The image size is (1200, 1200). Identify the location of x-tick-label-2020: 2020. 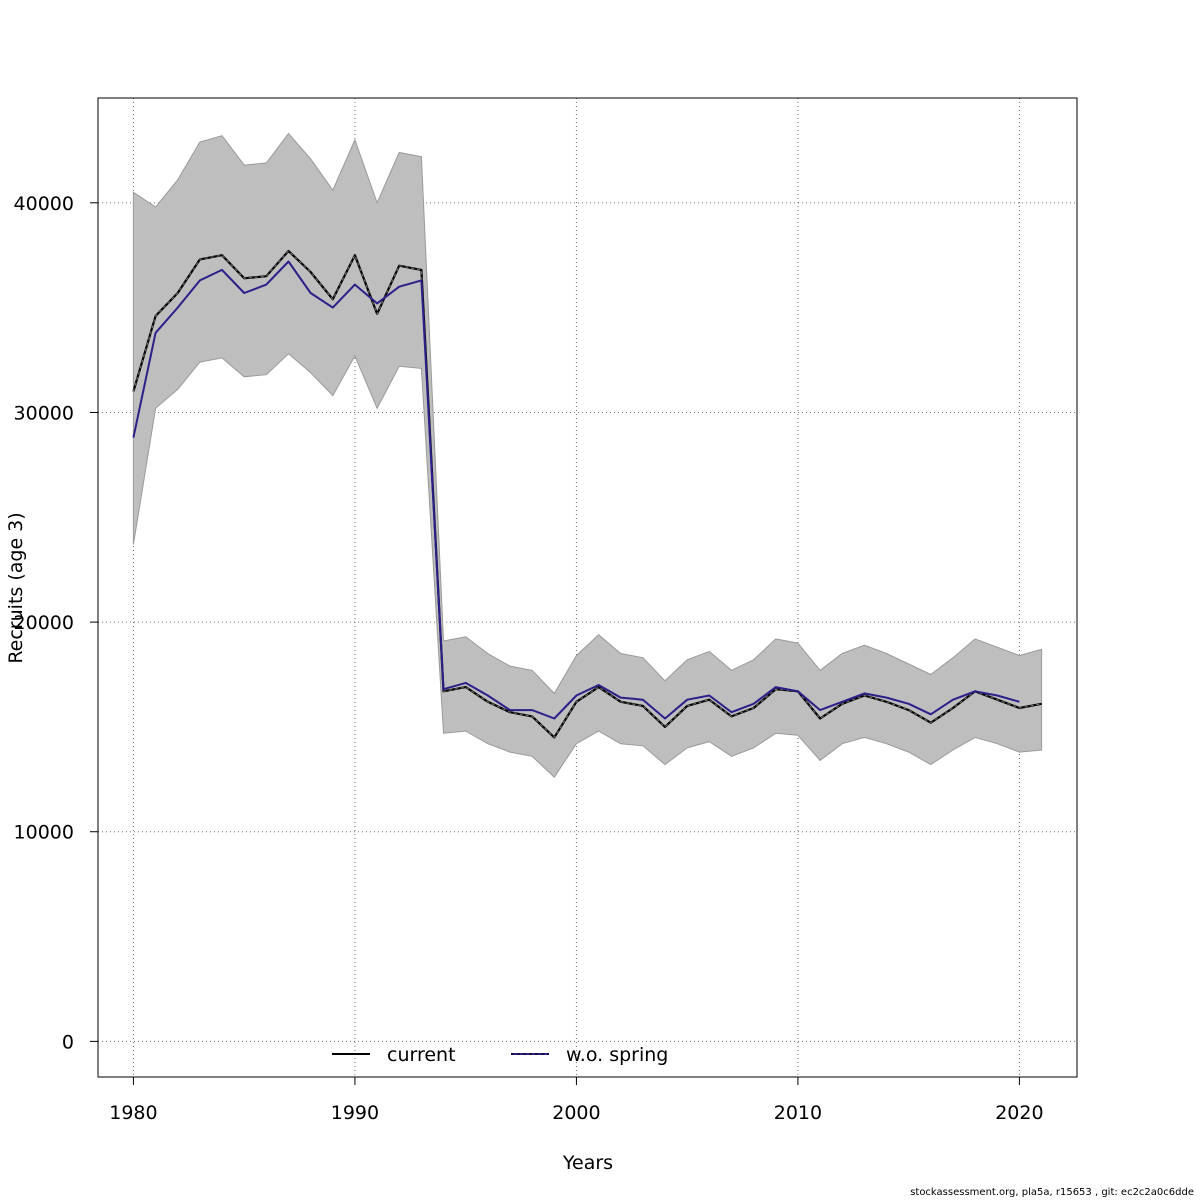
(1019, 1113).